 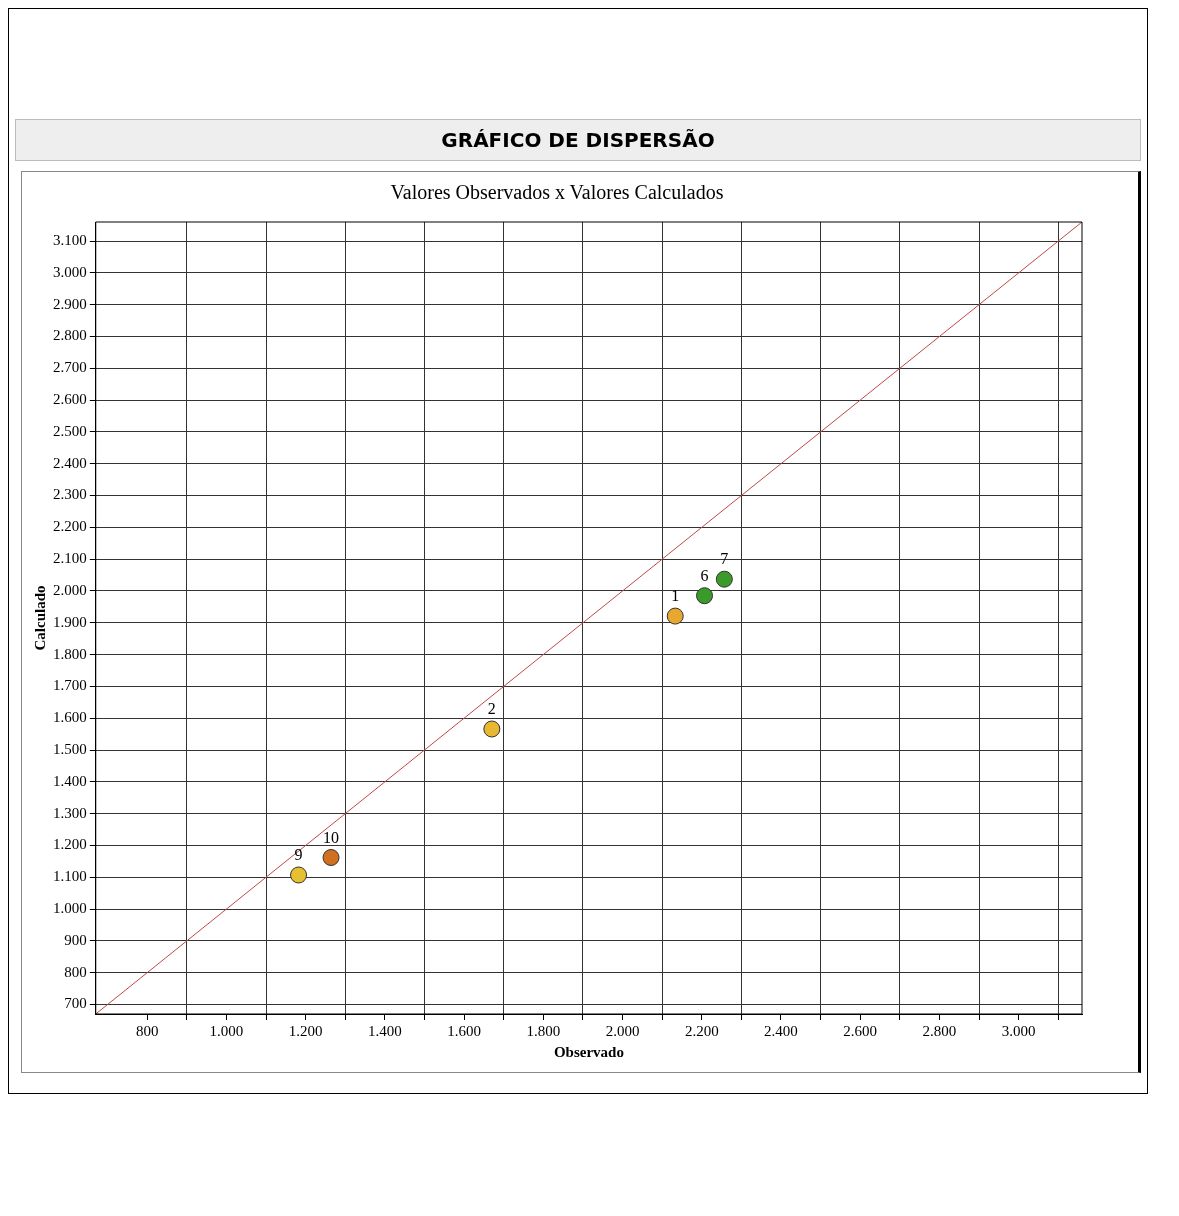 What do you see at coordinates (70, 812) in the screenshot?
I see `y-tick-label: 1.300` at bounding box center [70, 812].